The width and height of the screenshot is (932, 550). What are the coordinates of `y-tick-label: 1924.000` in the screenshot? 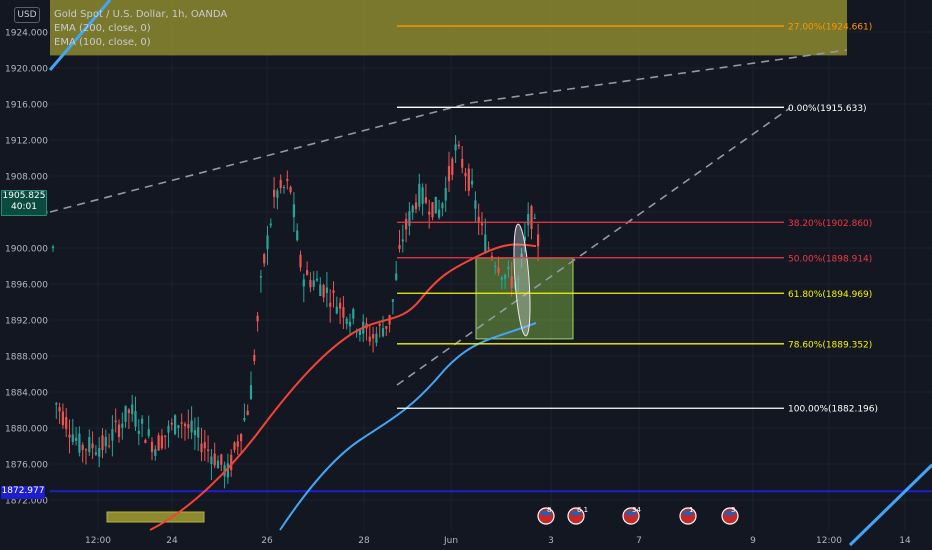 It's located at (26, 34).